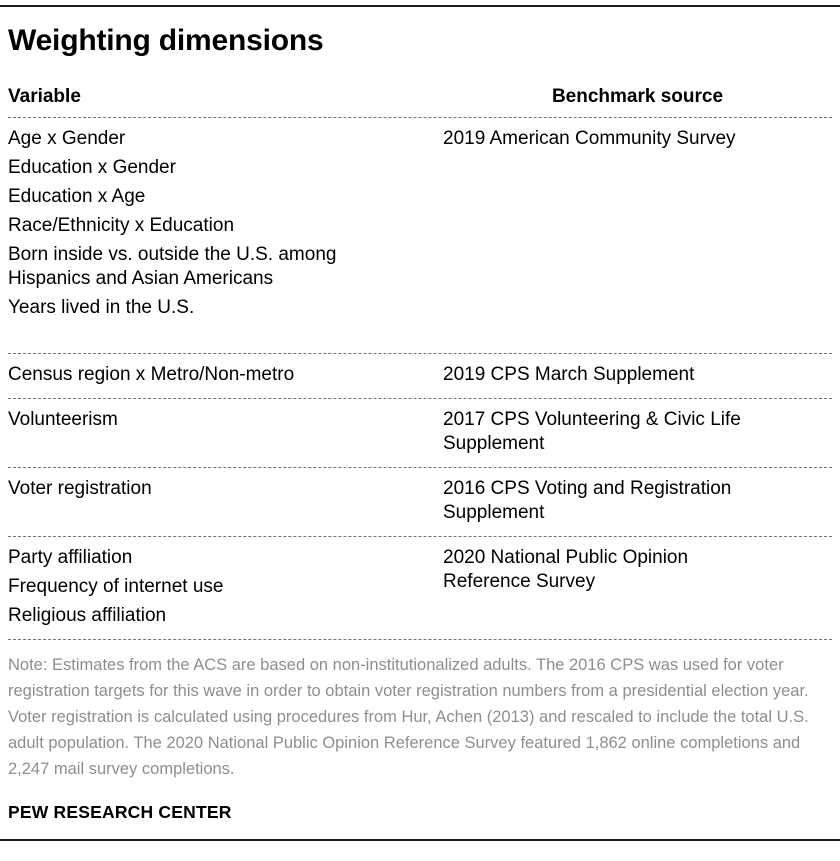 Image resolution: width=840 pixels, height=861 pixels. I want to click on variable-label: Census region x Metro/Non-metro, so click(151, 374).